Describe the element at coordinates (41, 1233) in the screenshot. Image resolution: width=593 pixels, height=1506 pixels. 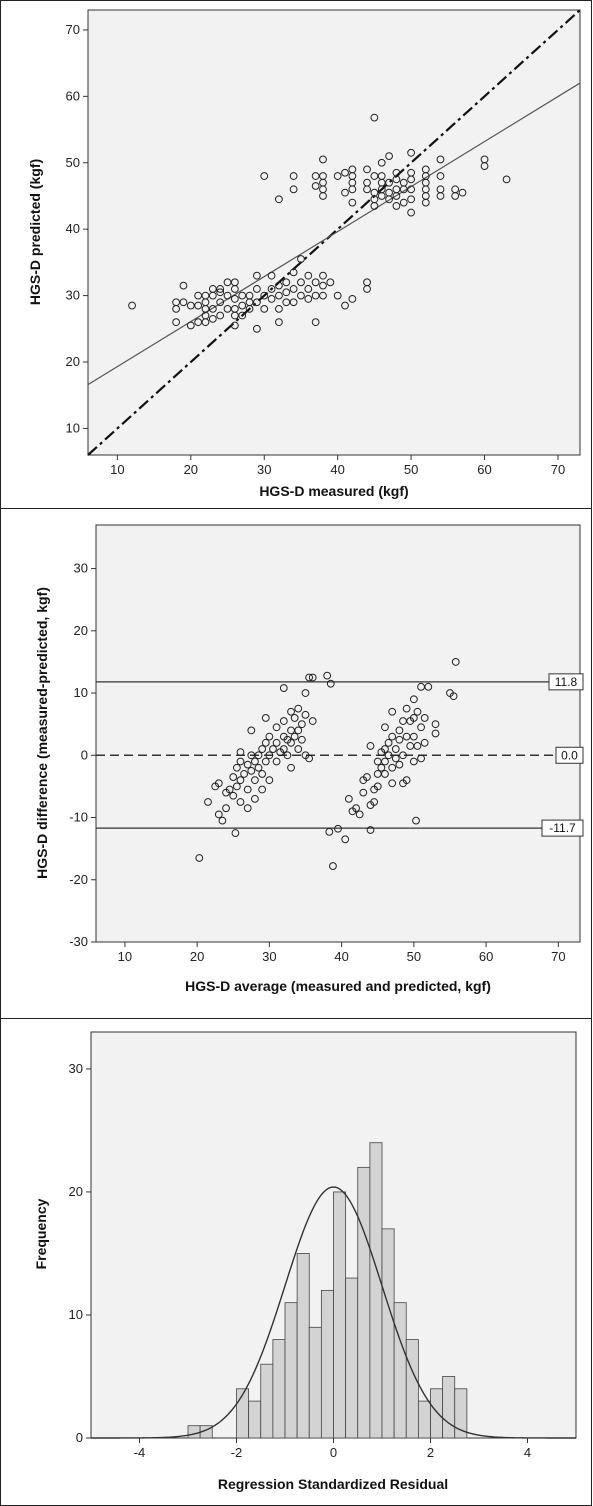
I see `y-axis-title: Frequency` at that location.